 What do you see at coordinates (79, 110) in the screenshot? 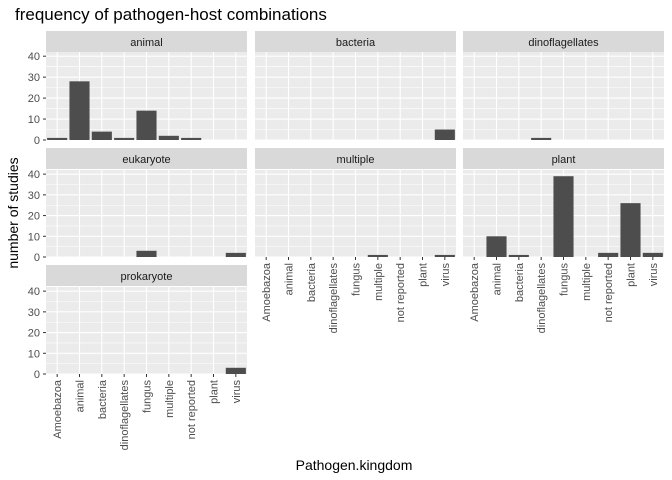
I see `bar-animal-animal` at bounding box center [79, 110].